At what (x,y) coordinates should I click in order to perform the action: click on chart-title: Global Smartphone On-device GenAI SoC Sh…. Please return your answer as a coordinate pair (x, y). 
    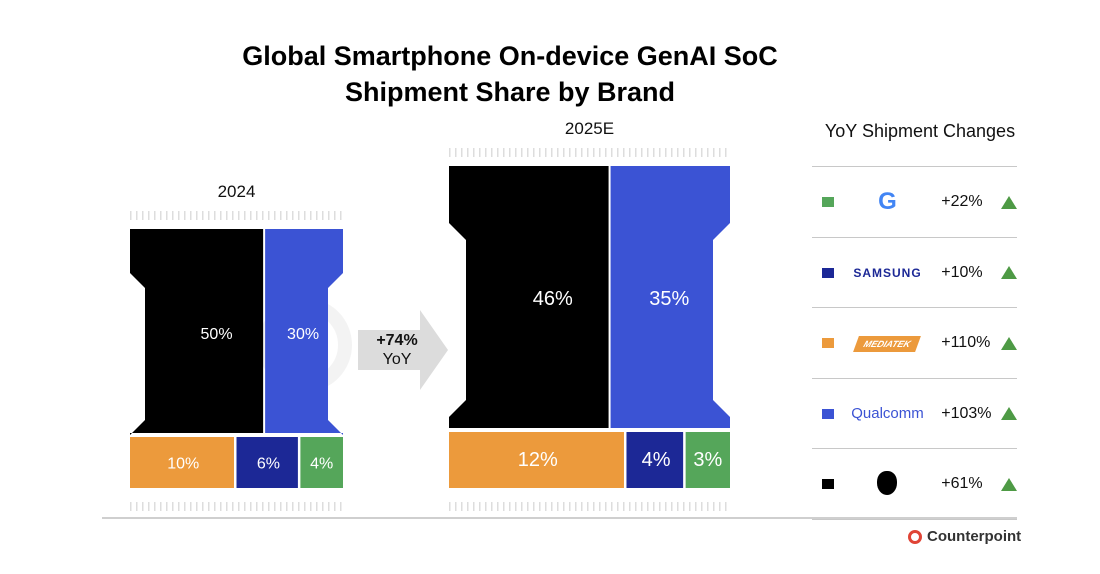
    Looking at the image, I should click on (510, 74).